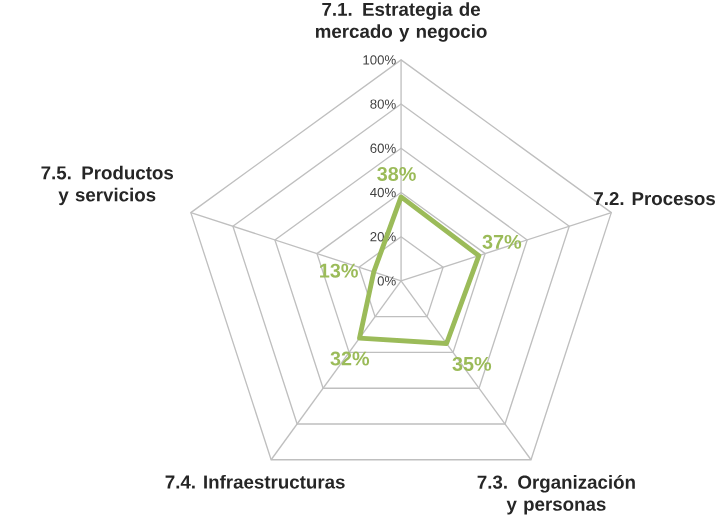 This screenshot has width=718, height=516. I want to click on data-label: 32%, so click(350, 358).